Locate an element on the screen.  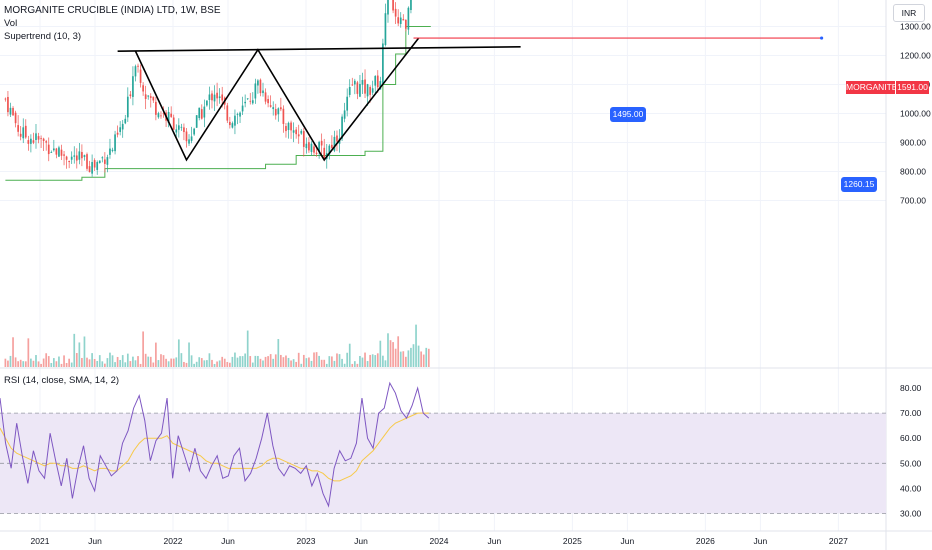
price-tick-label: 1000.00 is located at coordinates (915, 114).